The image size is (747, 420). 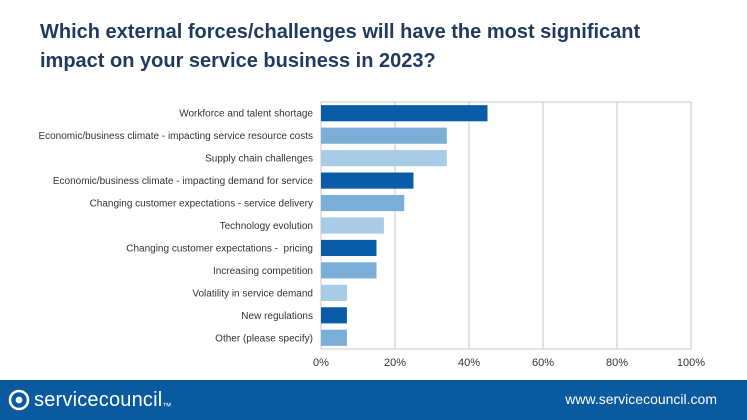 What do you see at coordinates (543, 363) in the screenshot?
I see `x-tick-label-60: 60%` at bounding box center [543, 363].